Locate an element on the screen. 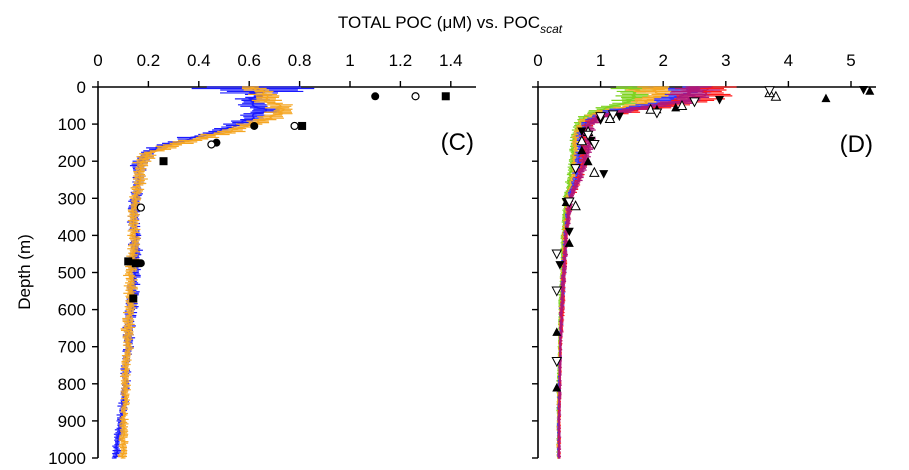  x-tick-label: 2 is located at coordinates (662, 60).